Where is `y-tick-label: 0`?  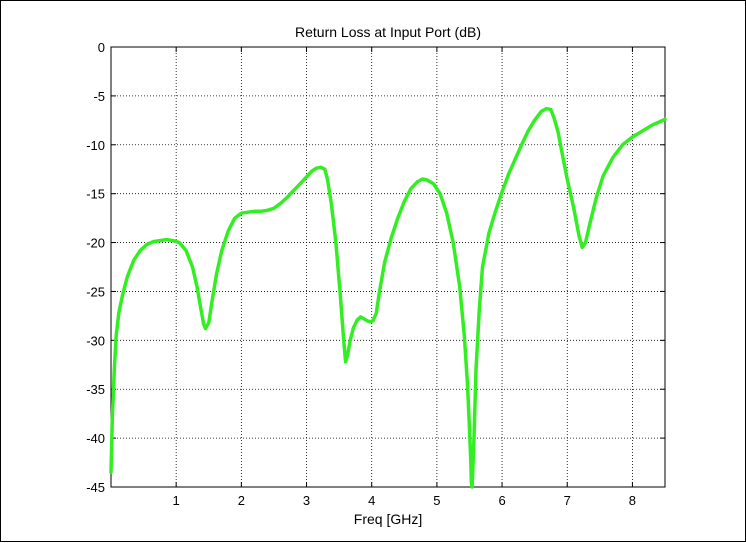
y-tick-label: 0 is located at coordinates (101, 47).